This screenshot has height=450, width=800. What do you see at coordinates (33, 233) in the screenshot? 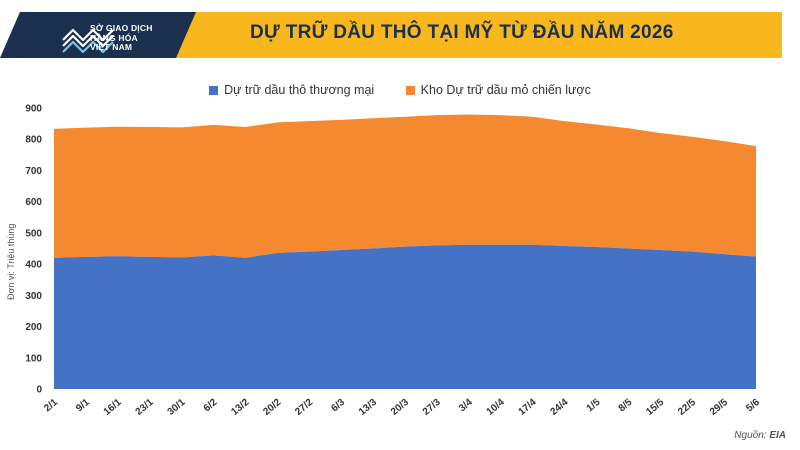
I see `y-tick-label: 500` at bounding box center [33, 233].